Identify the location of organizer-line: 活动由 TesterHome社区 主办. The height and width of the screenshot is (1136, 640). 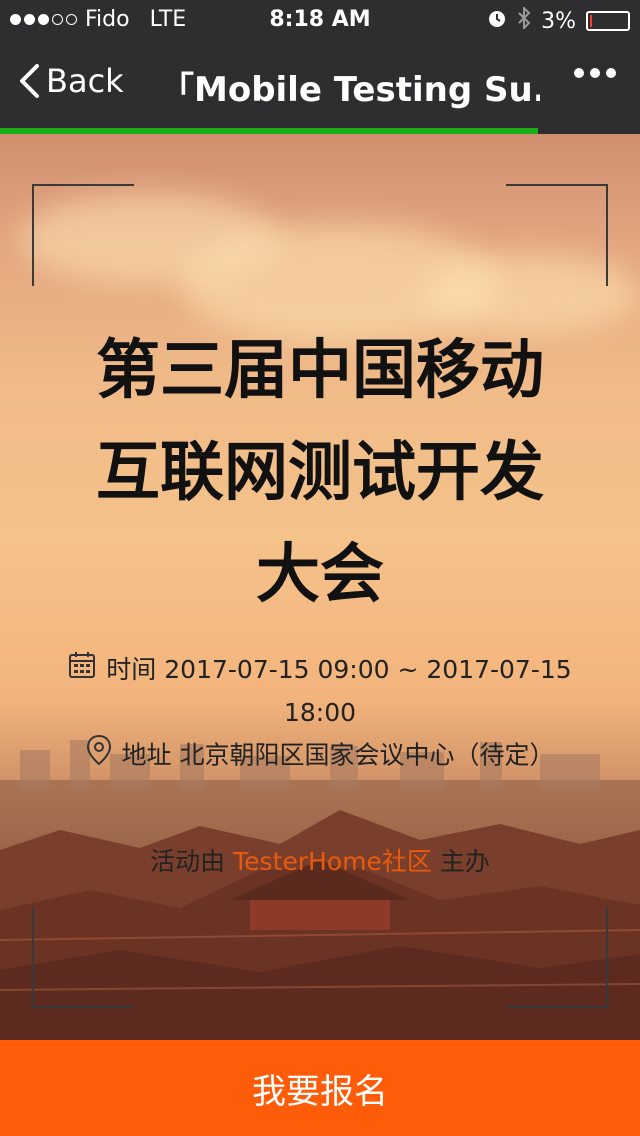
(320, 860).